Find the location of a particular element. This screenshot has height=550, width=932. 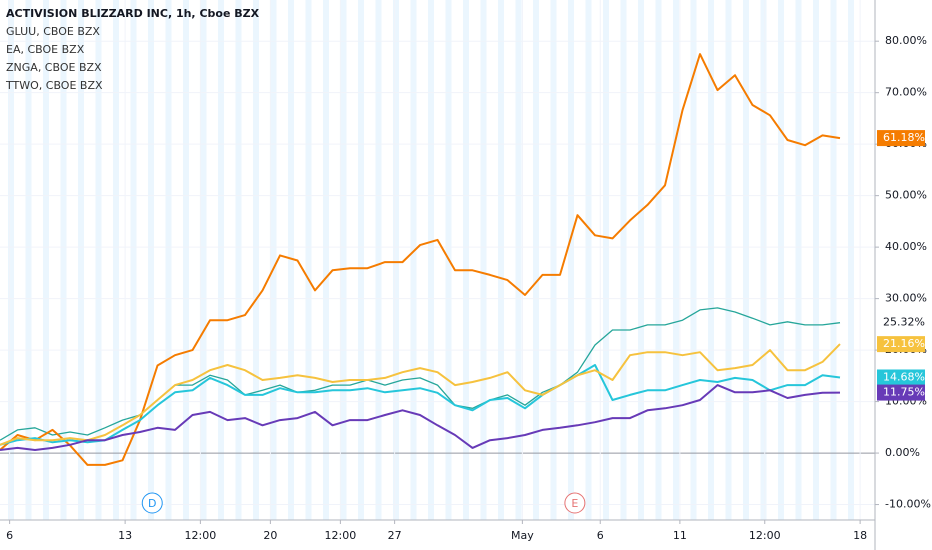

event-label: D is located at coordinates (152, 503).